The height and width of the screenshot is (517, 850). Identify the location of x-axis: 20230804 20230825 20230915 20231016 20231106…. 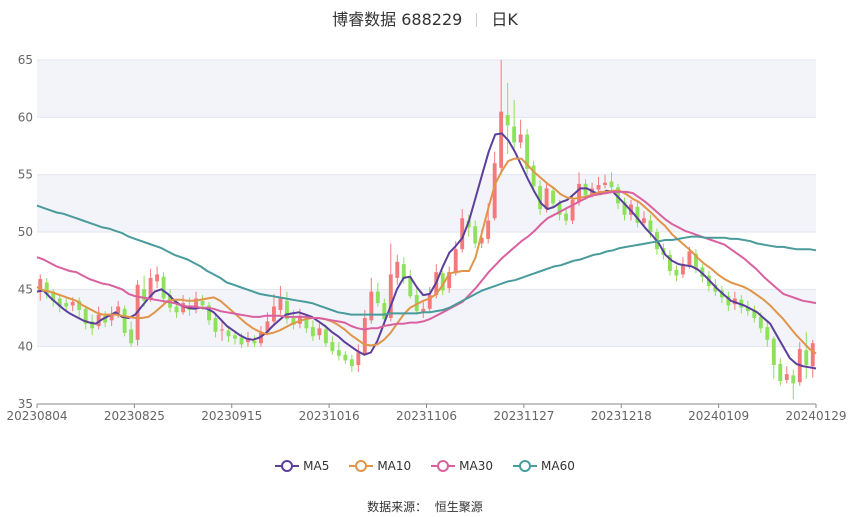
(426, 413).